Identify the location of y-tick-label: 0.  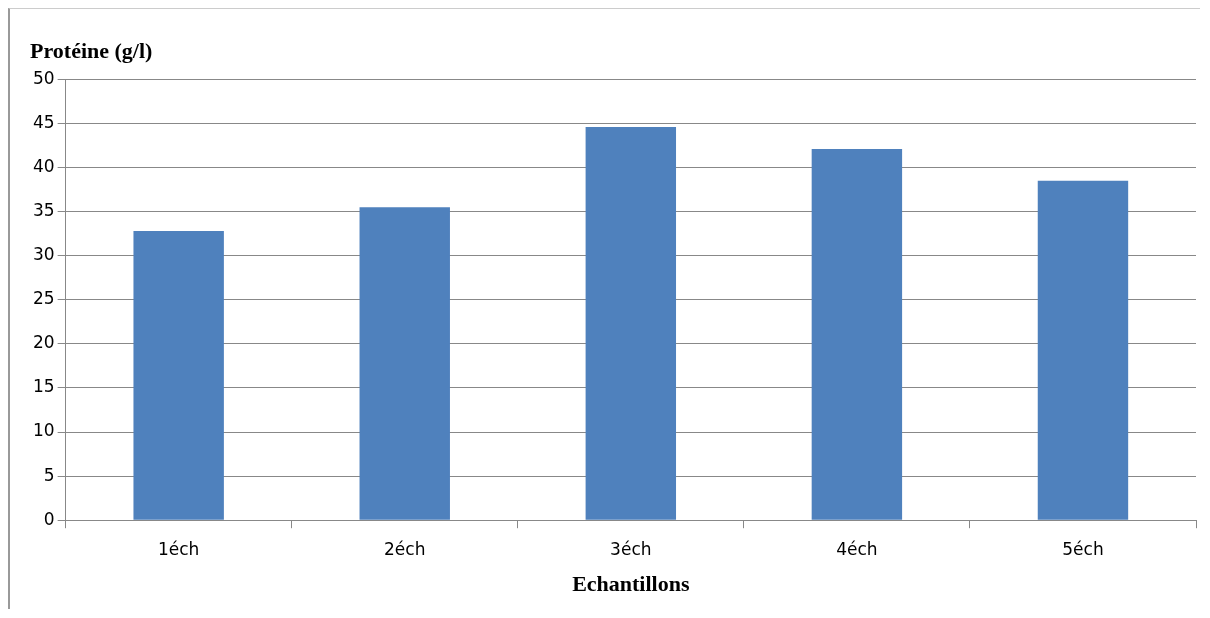
(49, 518).